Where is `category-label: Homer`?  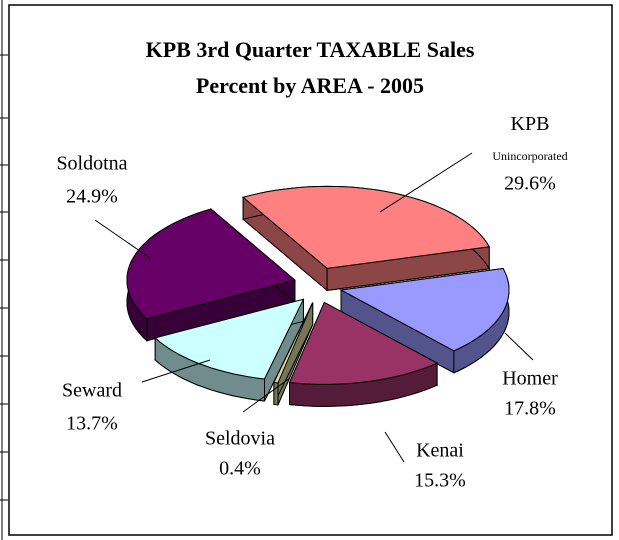
category-label: Homer is located at coordinates (530, 379).